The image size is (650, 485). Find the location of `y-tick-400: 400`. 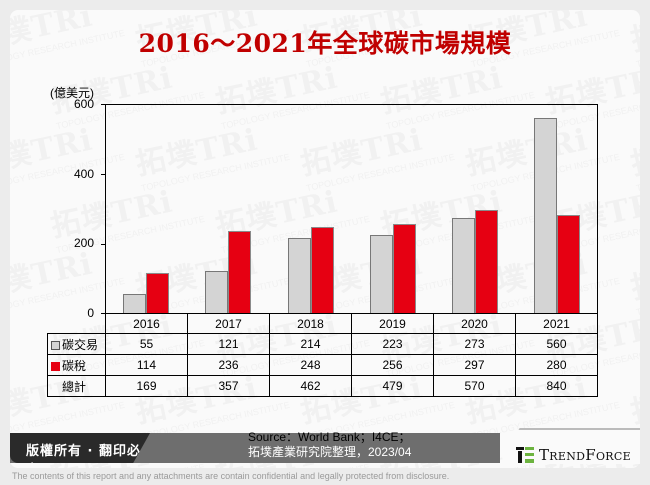

y-tick-400: 400 is located at coordinates (83, 174).